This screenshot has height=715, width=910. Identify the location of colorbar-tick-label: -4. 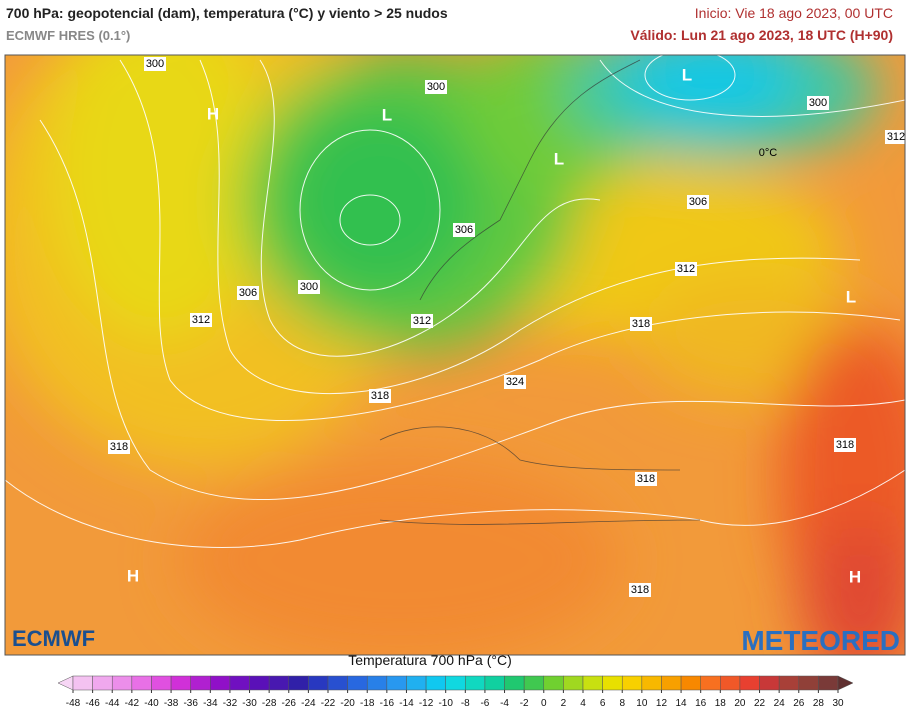
(504, 703).